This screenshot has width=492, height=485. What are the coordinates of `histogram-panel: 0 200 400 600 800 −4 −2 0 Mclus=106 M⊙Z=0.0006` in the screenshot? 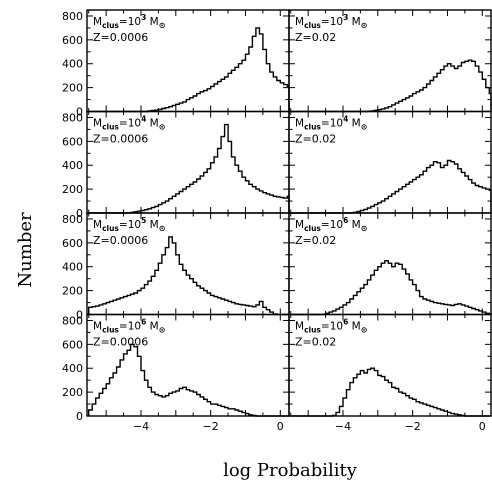 It's located at (176, 373).